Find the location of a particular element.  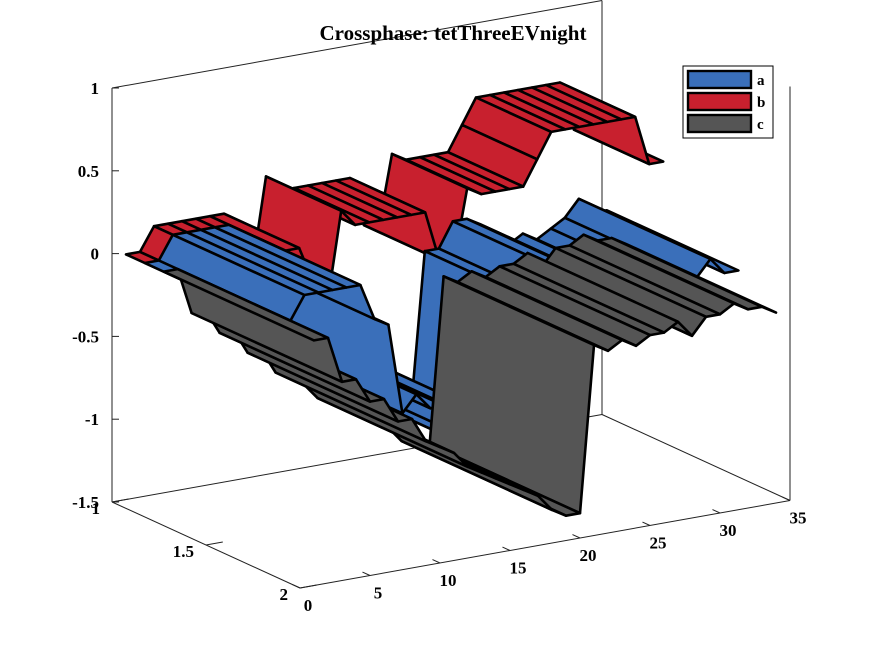

legend: abc is located at coordinates (728, 102).